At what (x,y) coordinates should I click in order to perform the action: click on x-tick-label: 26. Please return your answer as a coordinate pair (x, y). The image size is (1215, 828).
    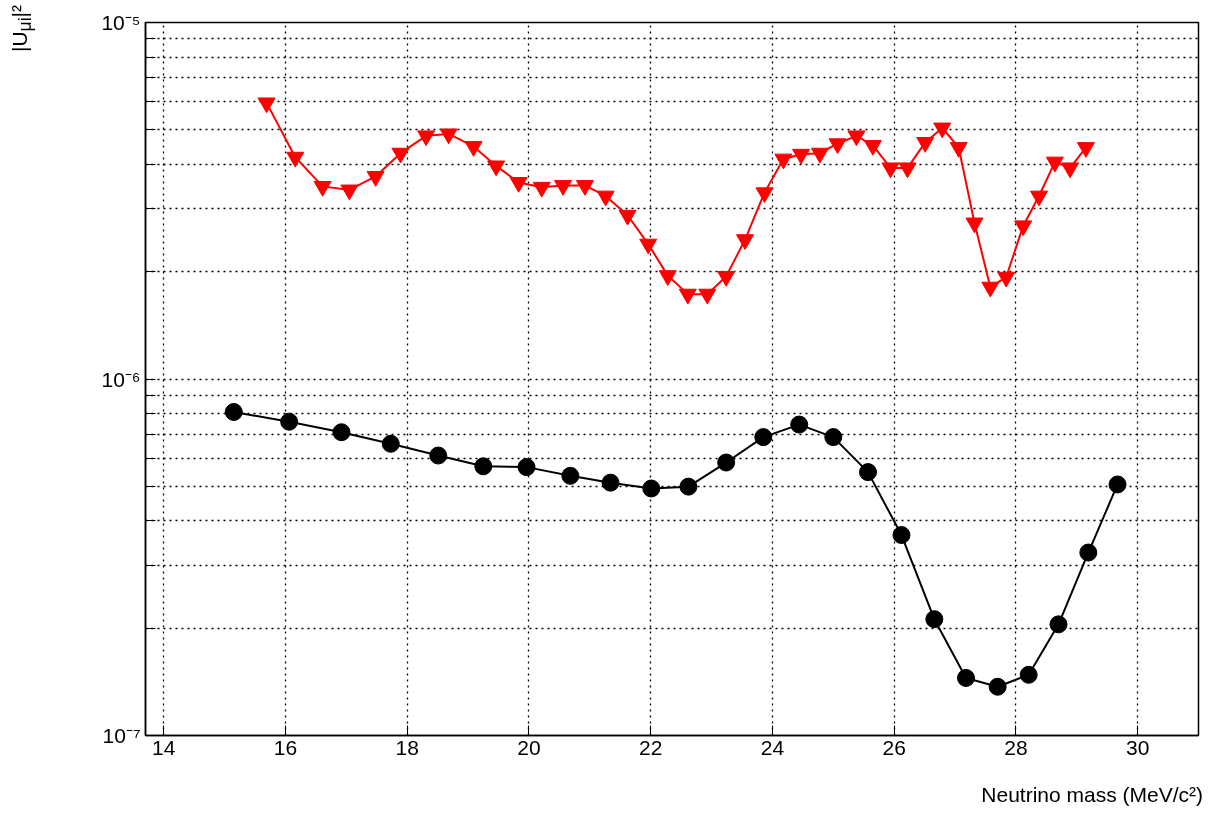
    Looking at the image, I should click on (894, 747).